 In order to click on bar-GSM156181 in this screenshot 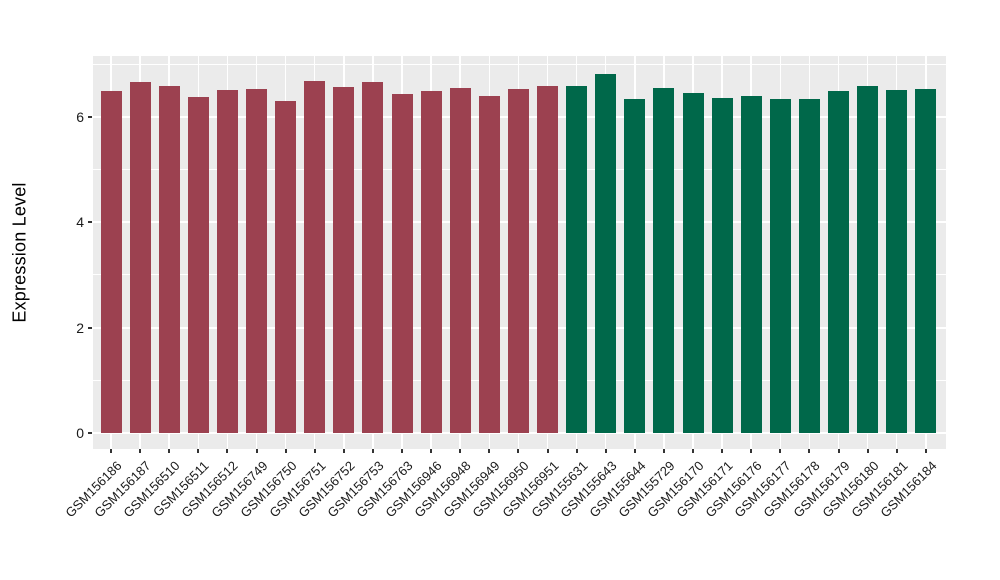, I will do `click(897, 261)`.